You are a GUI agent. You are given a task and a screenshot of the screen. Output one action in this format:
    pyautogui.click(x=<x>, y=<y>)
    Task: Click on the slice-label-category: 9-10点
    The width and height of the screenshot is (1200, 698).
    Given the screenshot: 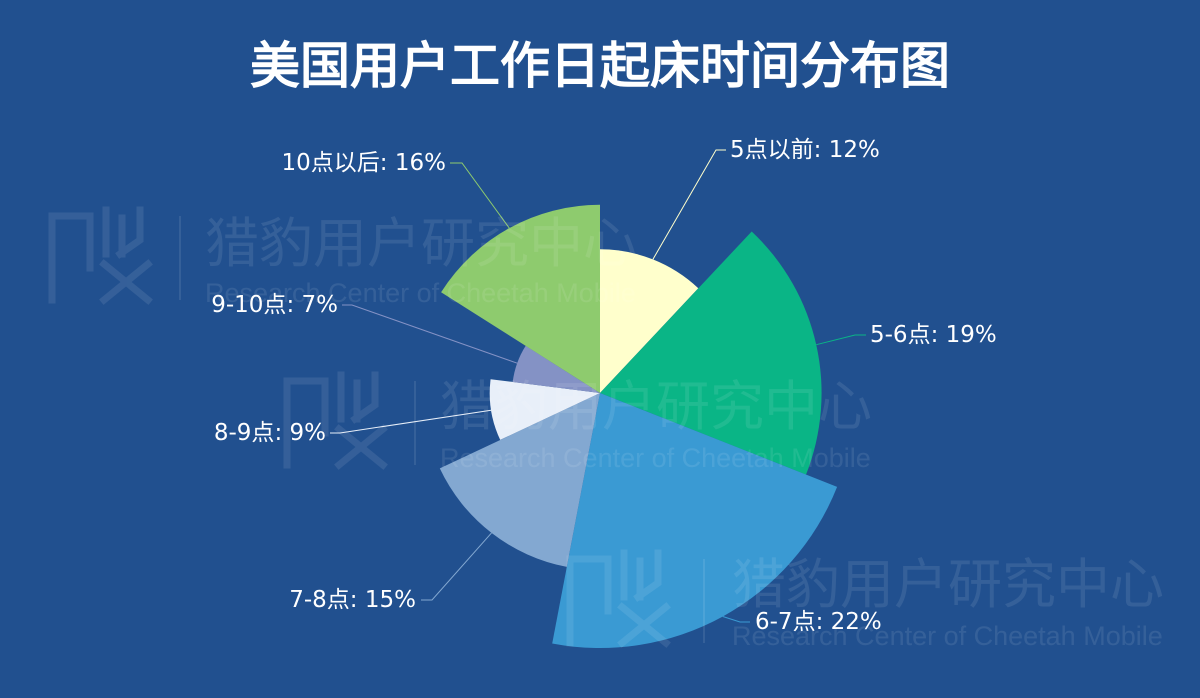 What is the action you would take?
    pyautogui.click(x=248, y=305)
    